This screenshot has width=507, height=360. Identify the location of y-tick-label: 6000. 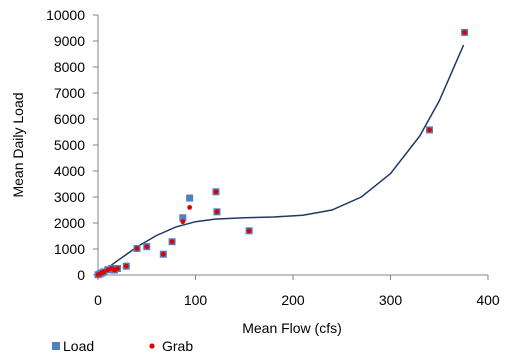
(69, 119).